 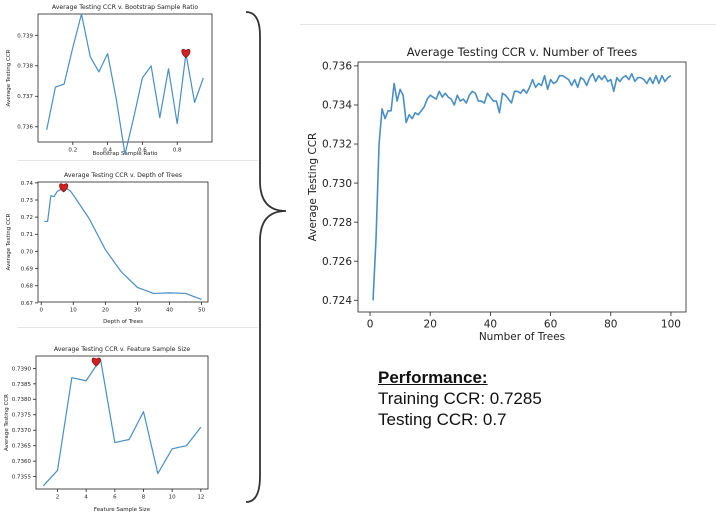 I want to click on plot-frame, so click(x=123, y=242).